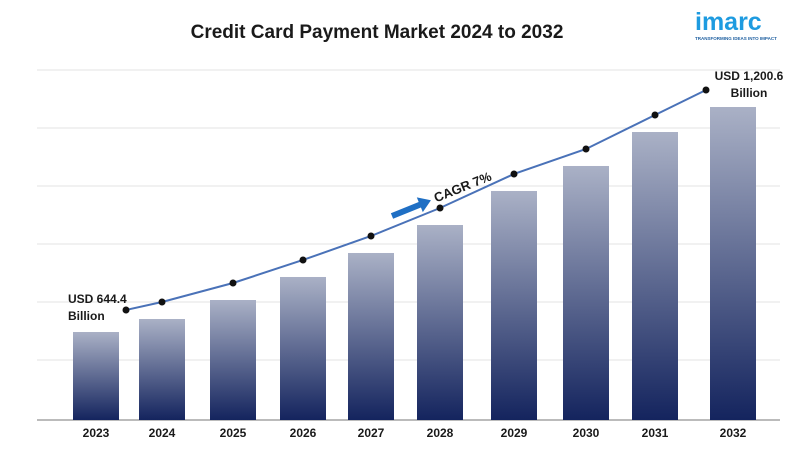 This screenshot has width=800, height=450. Describe the element at coordinates (440, 433) in the screenshot. I see `x-tick-label: 2028` at that location.